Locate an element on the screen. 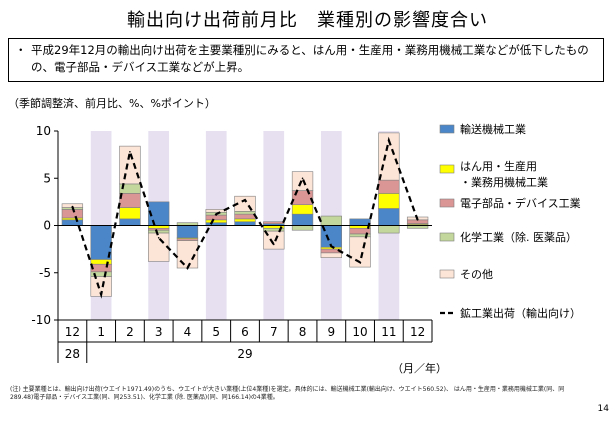 Image resolution: width=615 pixels, height=426 pixels. legend-swatch-machinery is located at coordinates (447, 169).